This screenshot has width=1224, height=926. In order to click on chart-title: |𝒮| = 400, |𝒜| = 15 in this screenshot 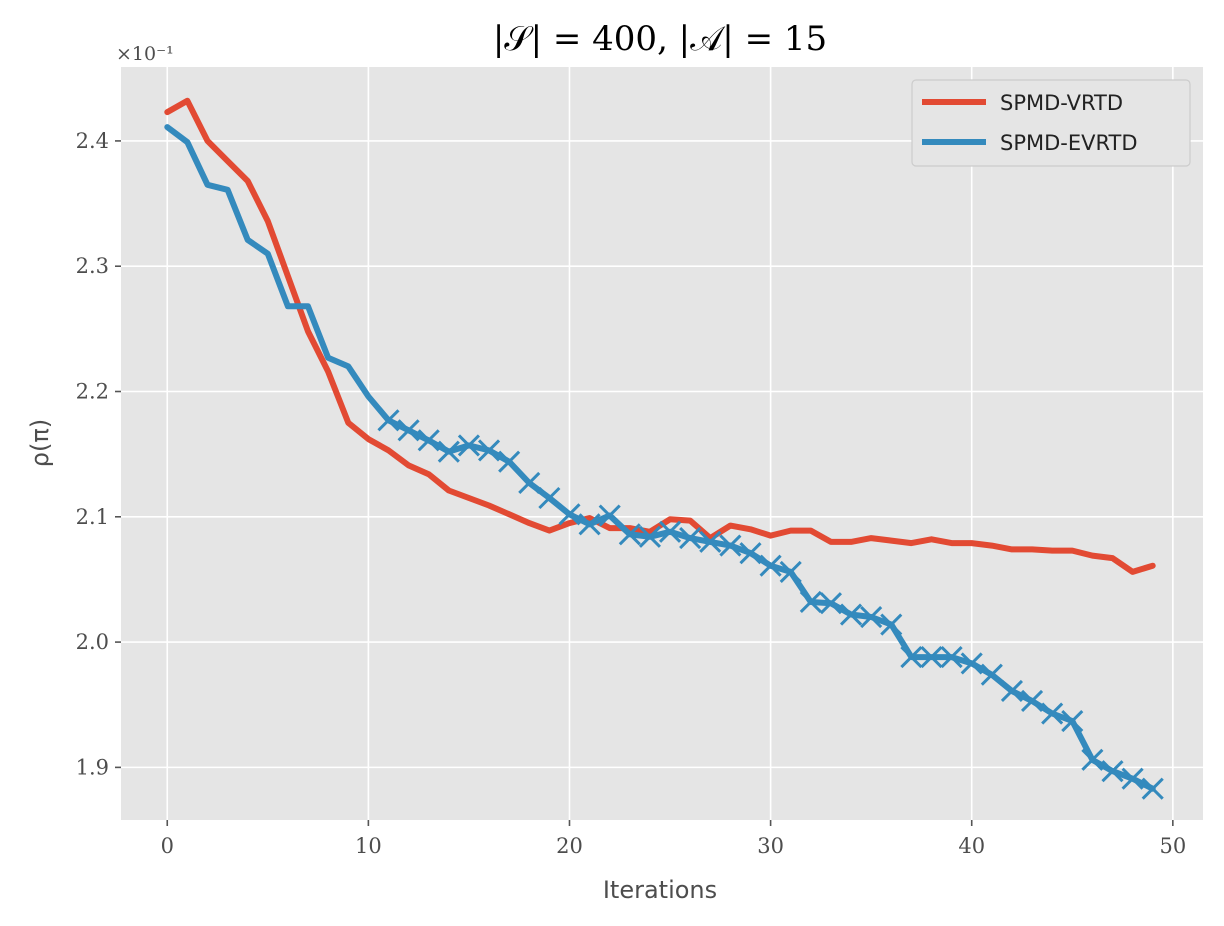, I will do `click(660, 39)`.